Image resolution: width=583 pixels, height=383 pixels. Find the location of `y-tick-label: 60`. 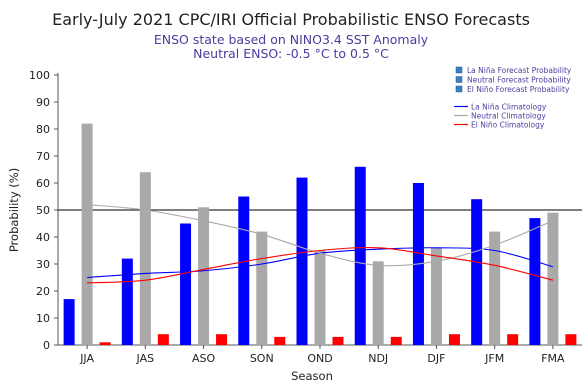

y-tick-label: 60 is located at coordinates (43, 183).